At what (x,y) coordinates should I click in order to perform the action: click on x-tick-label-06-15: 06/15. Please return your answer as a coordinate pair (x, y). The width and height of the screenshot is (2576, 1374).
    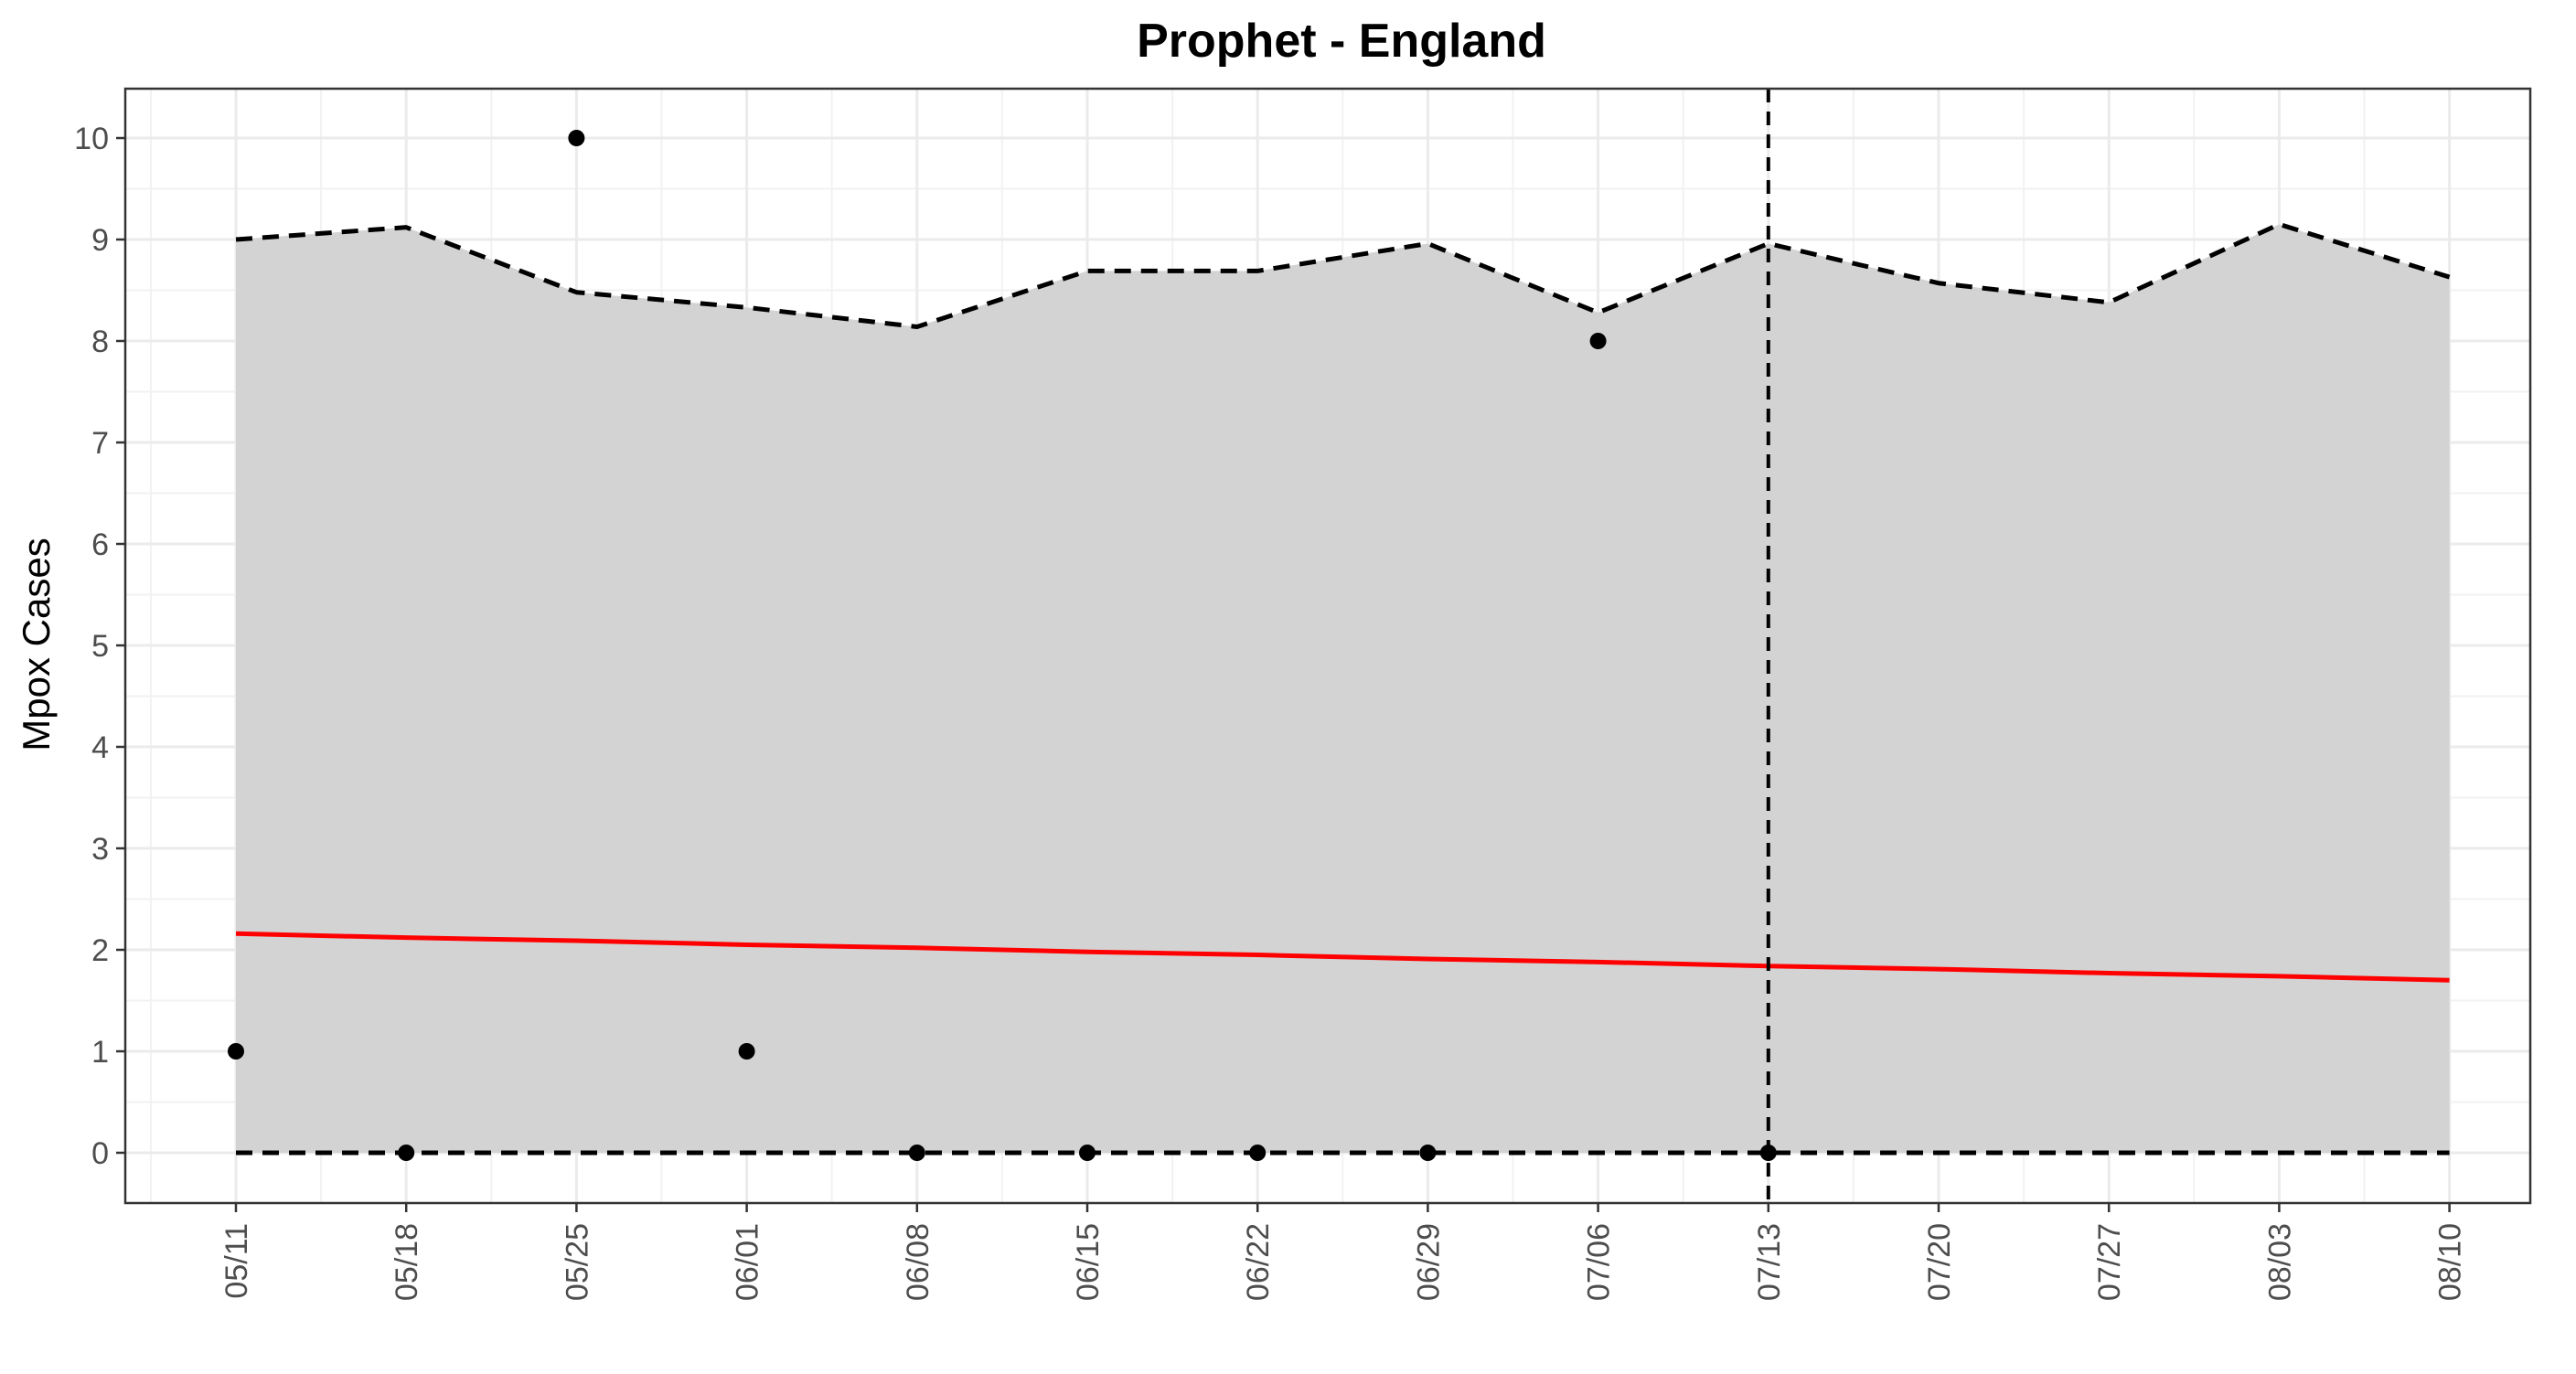
    Looking at the image, I should click on (1088, 1262).